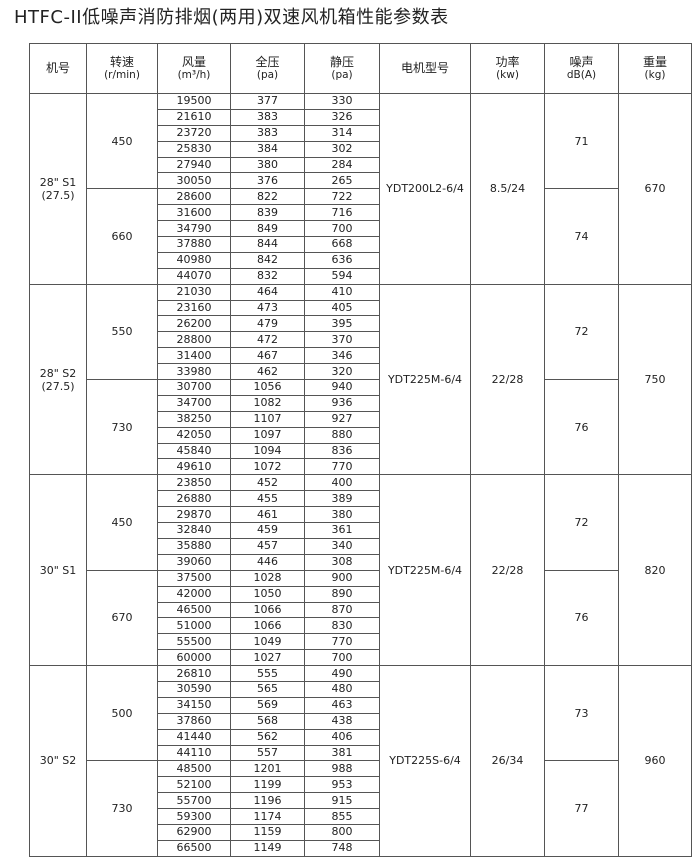  What do you see at coordinates (361, 403) in the screenshot?
I see `table-row: 34700 1082 936` at bounding box center [361, 403].